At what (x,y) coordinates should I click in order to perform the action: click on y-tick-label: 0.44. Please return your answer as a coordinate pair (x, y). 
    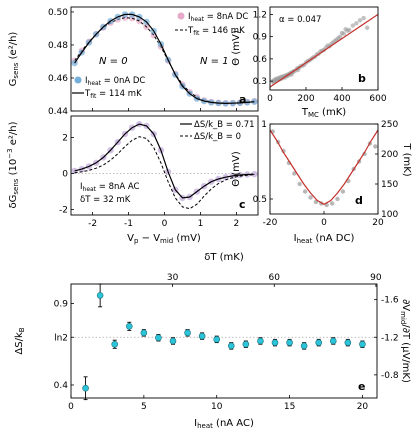
    Looking at the image, I should click on (58, 112).